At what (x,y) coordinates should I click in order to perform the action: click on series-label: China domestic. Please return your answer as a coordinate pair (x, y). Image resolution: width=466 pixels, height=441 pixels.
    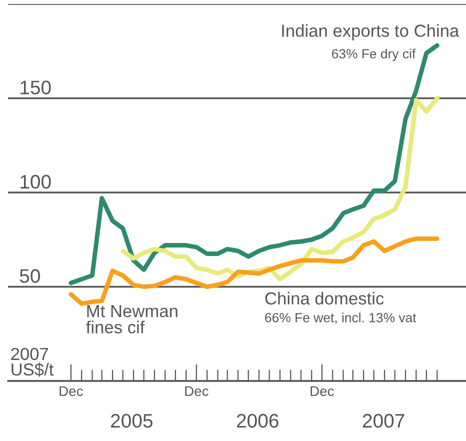
    Looking at the image, I should click on (324, 298).